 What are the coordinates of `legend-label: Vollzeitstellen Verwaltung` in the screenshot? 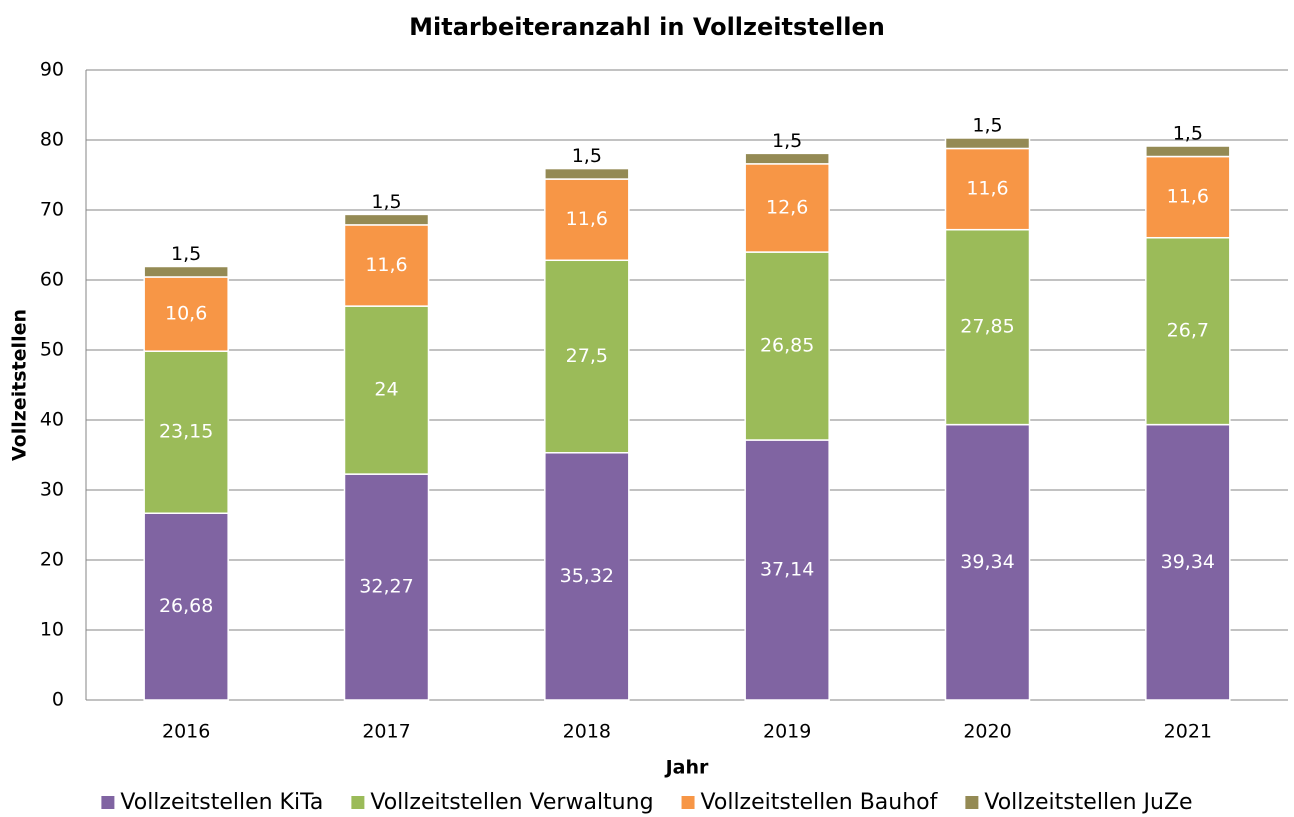 It's located at (511, 802).